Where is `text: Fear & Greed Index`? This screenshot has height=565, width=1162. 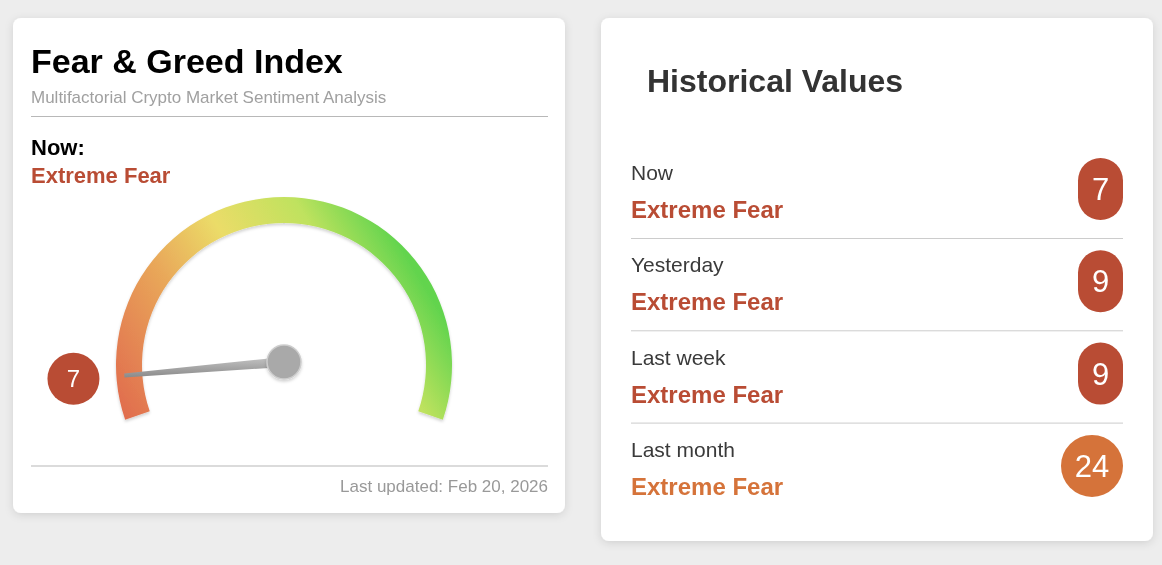 text: Fear & Greed Index is located at coordinates (187, 61).